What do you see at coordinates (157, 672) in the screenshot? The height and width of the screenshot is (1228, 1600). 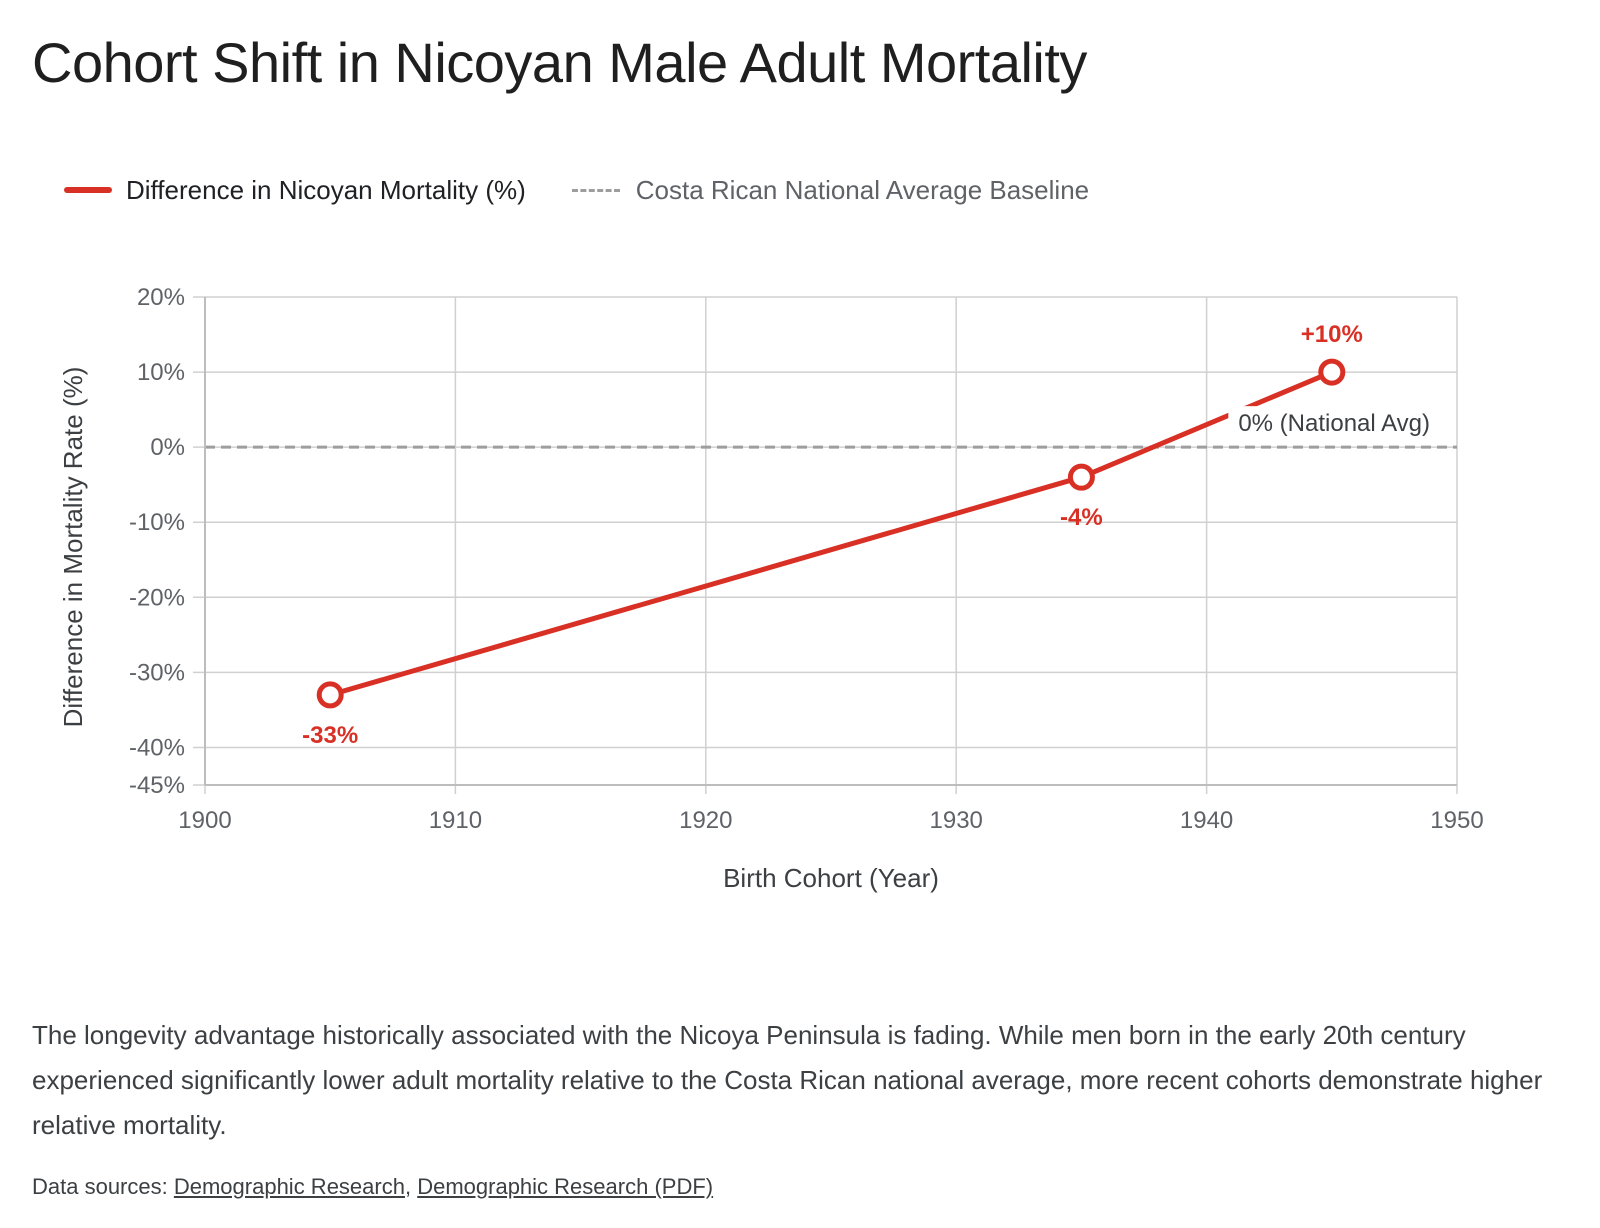 I see `y-tick-label: -30%` at bounding box center [157, 672].